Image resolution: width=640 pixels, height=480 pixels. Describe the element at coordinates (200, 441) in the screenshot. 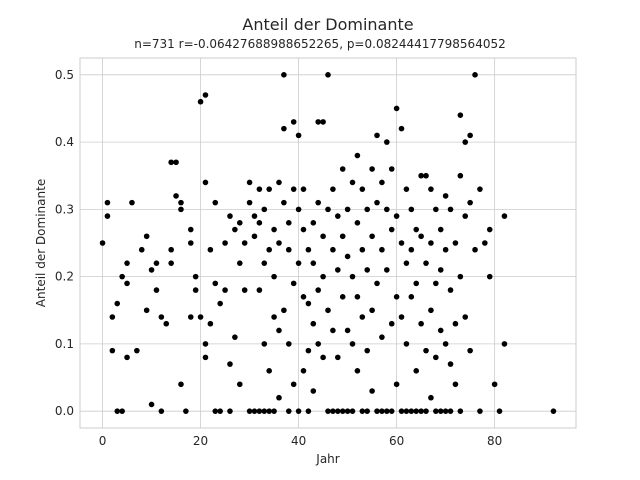

I see `x-tick-label: 20` at that location.